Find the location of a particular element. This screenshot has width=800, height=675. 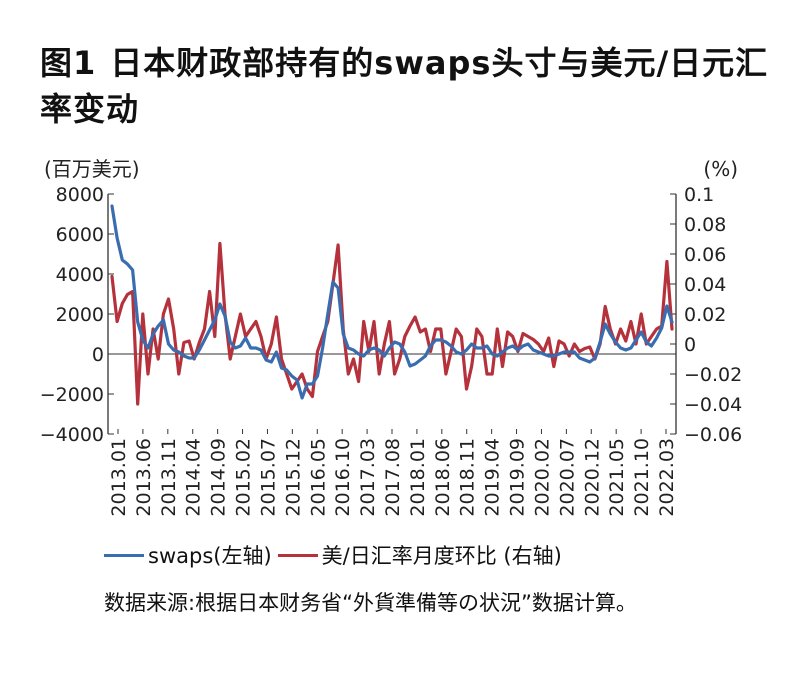

x-tick-label: 2019.09 is located at coordinates (518, 477).